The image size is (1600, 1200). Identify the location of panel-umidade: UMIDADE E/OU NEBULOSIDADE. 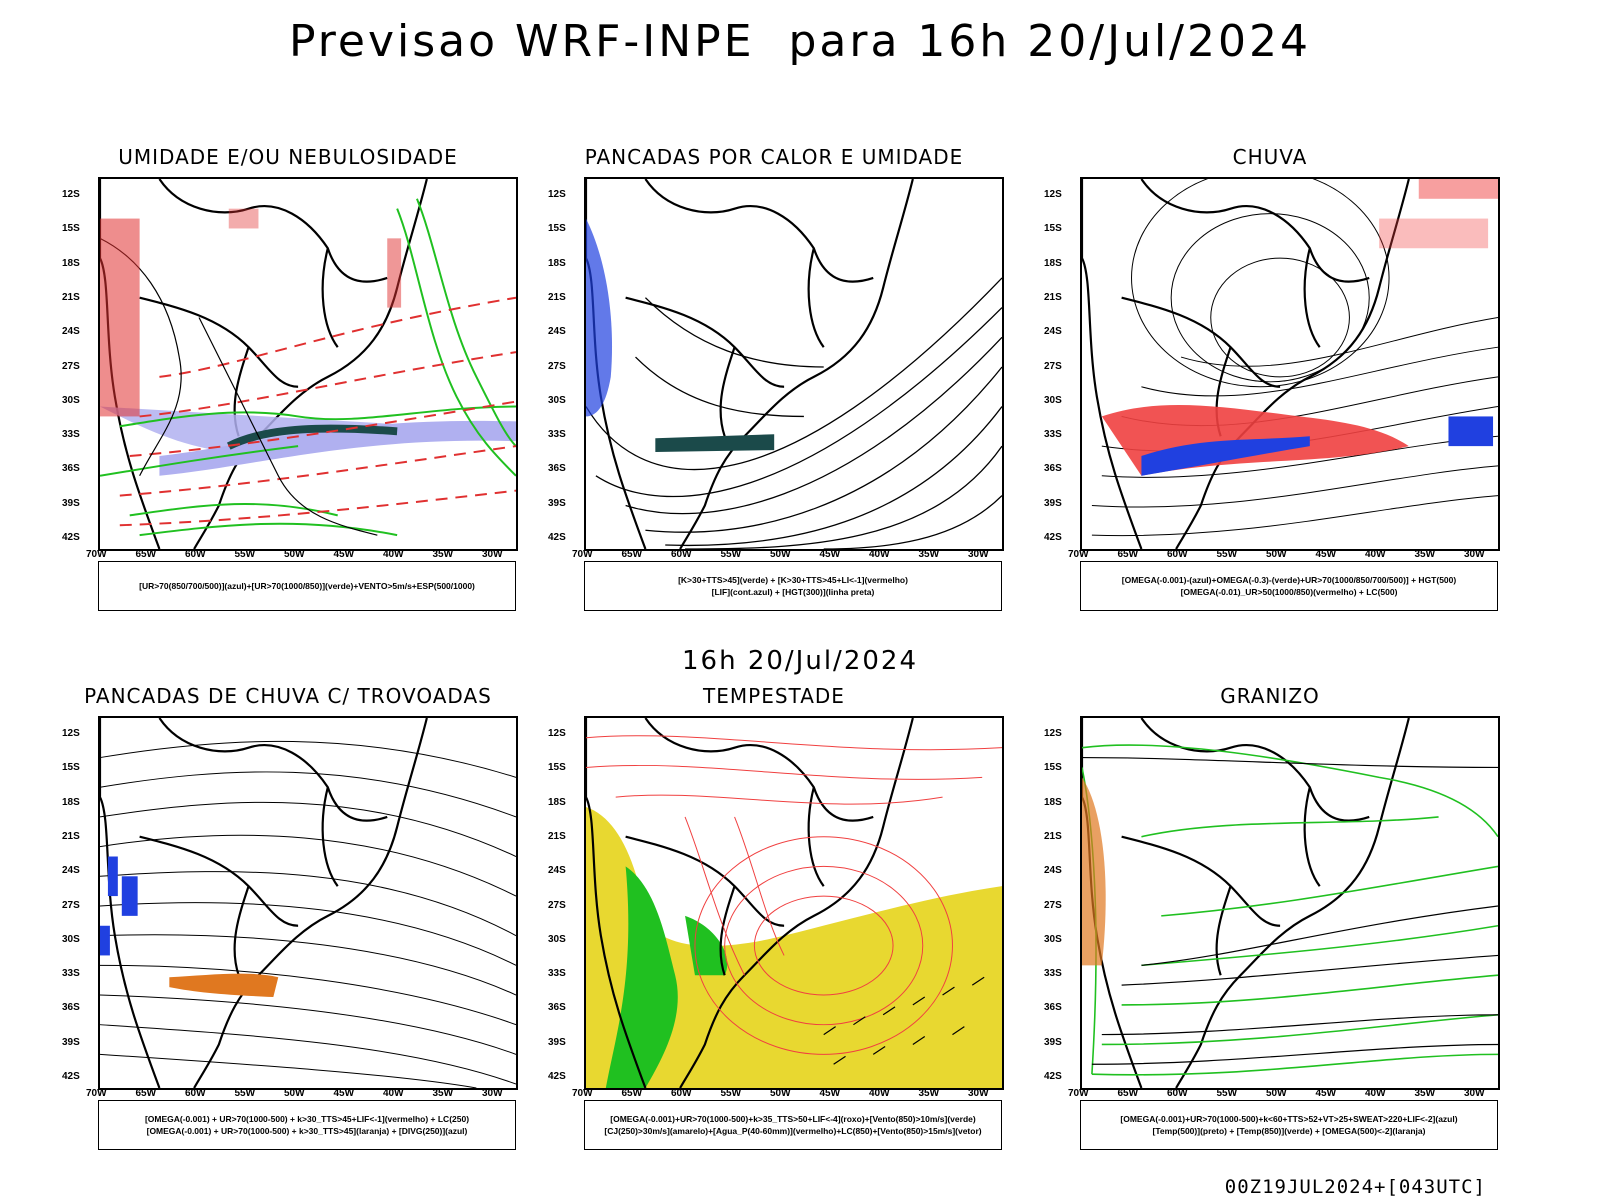
(288, 385).